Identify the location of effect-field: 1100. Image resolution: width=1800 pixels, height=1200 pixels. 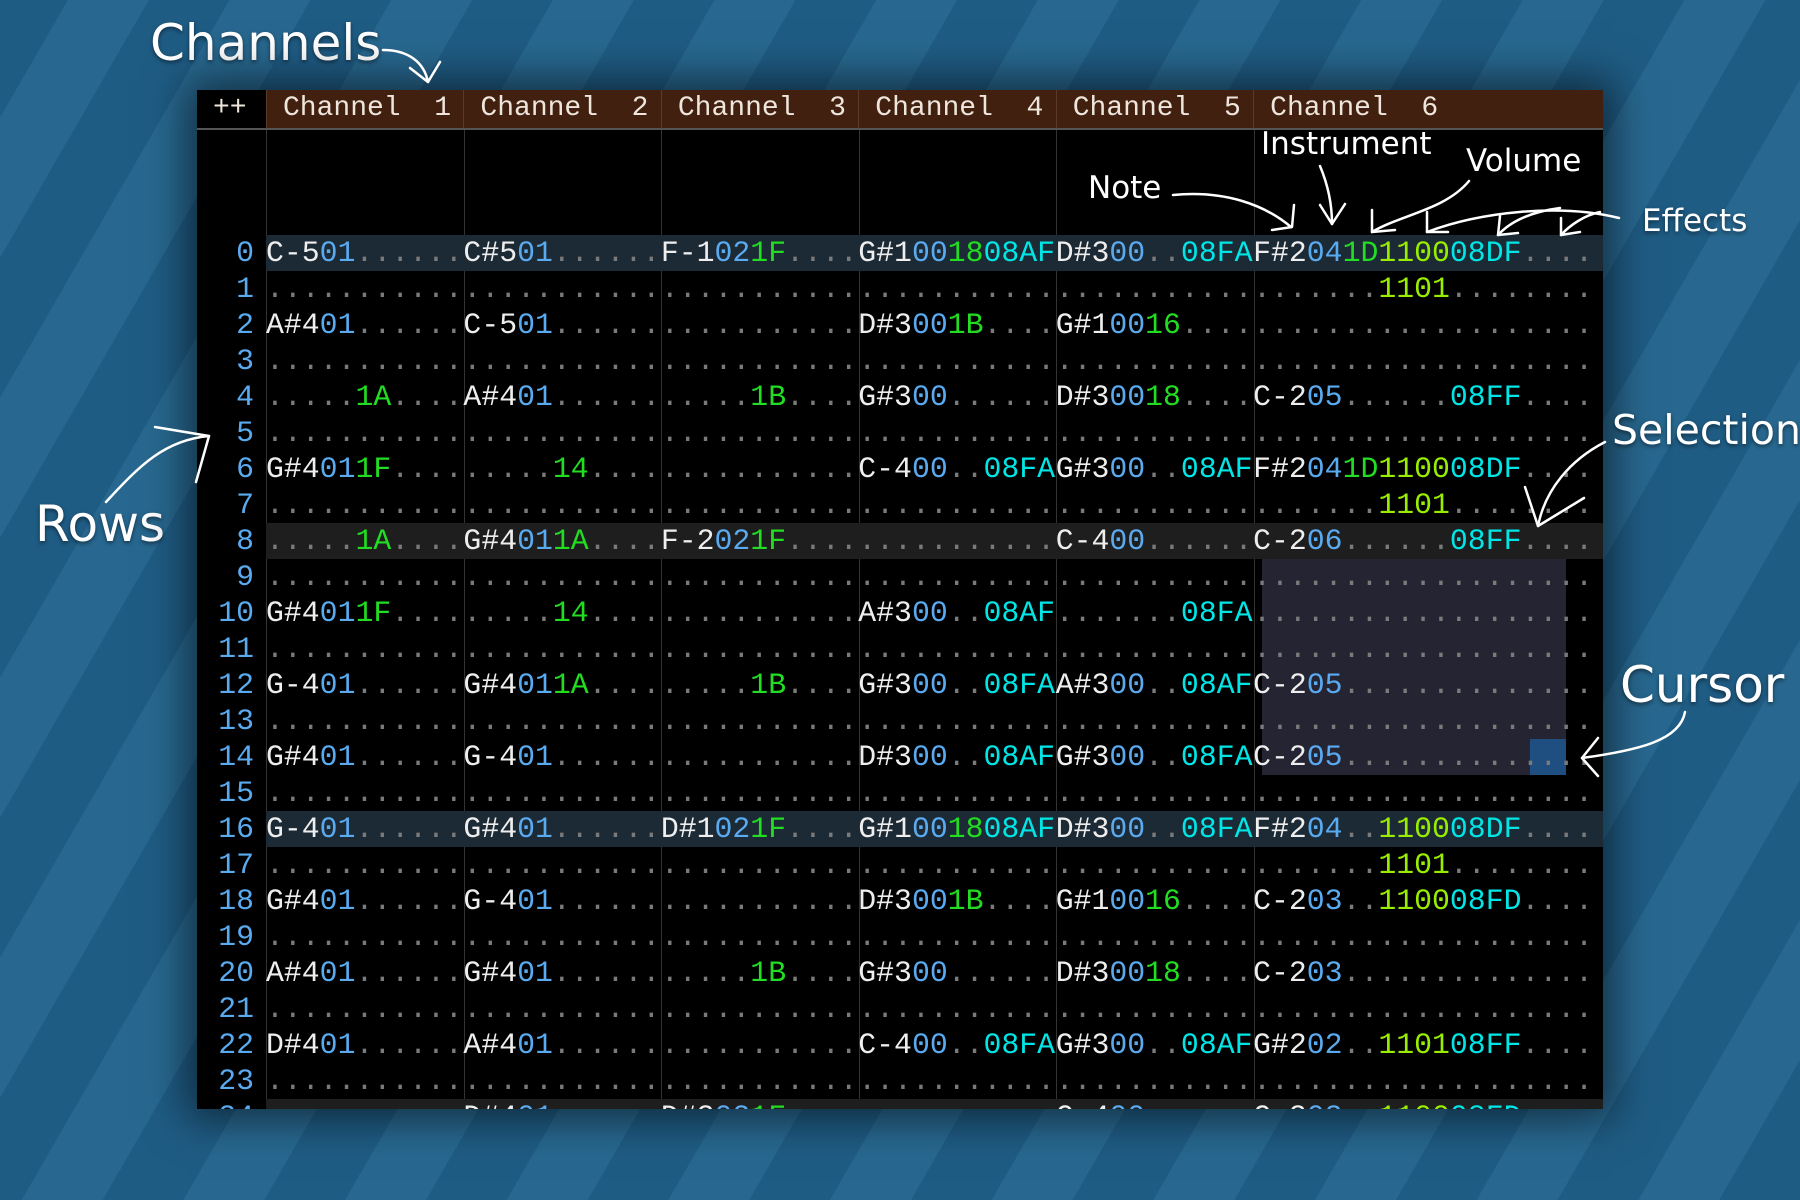
(1414, 829).